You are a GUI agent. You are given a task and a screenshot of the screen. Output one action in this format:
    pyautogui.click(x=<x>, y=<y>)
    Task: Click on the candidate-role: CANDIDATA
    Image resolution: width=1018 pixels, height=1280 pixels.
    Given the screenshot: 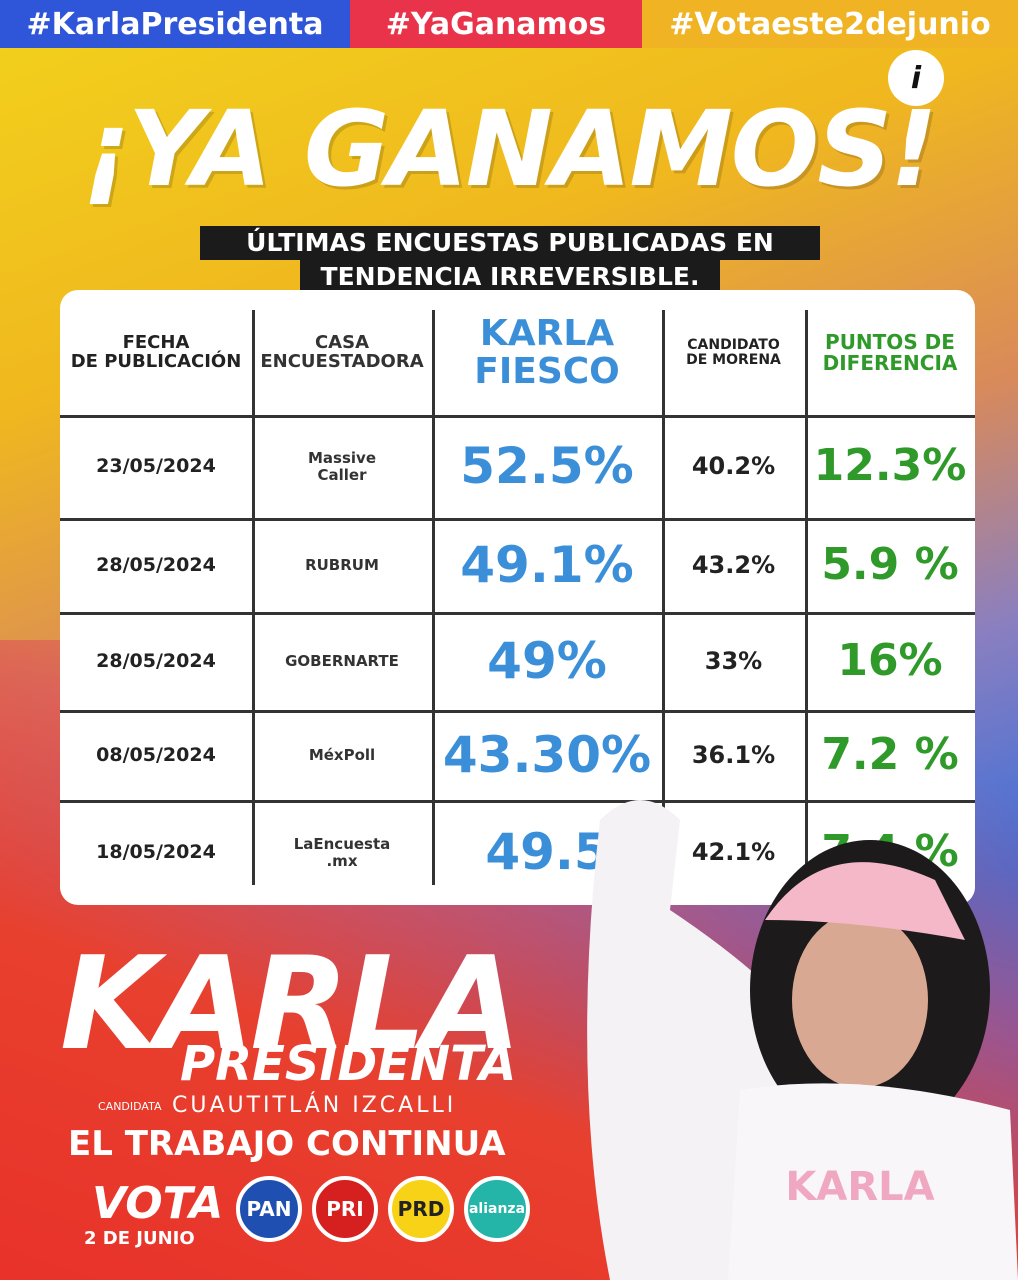 What is the action you would take?
    pyautogui.click(x=130, y=1106)
    